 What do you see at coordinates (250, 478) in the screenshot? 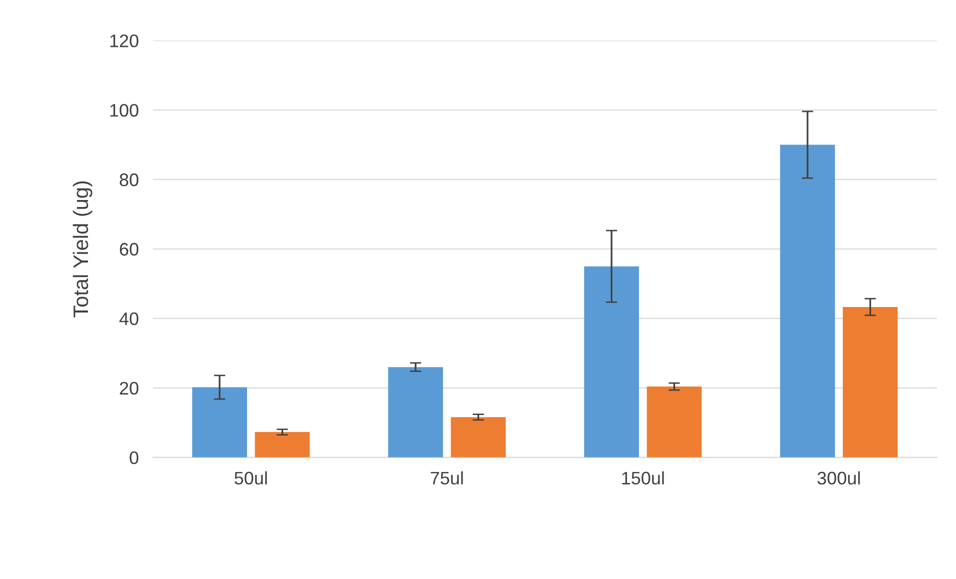
I see `x-tick-label: 50ul` at bounding box center [250, 478].